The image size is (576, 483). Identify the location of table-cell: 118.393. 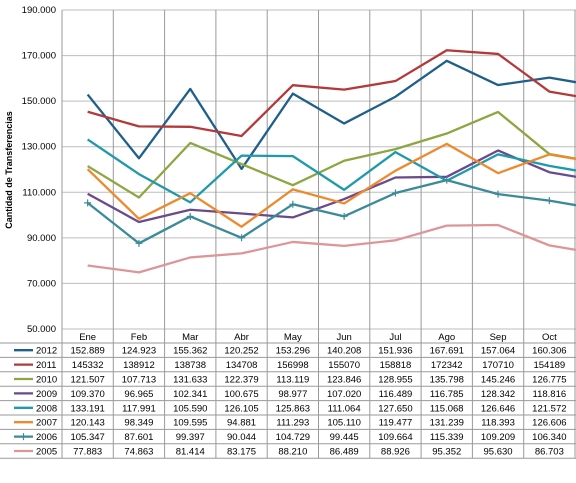
(498, 423).